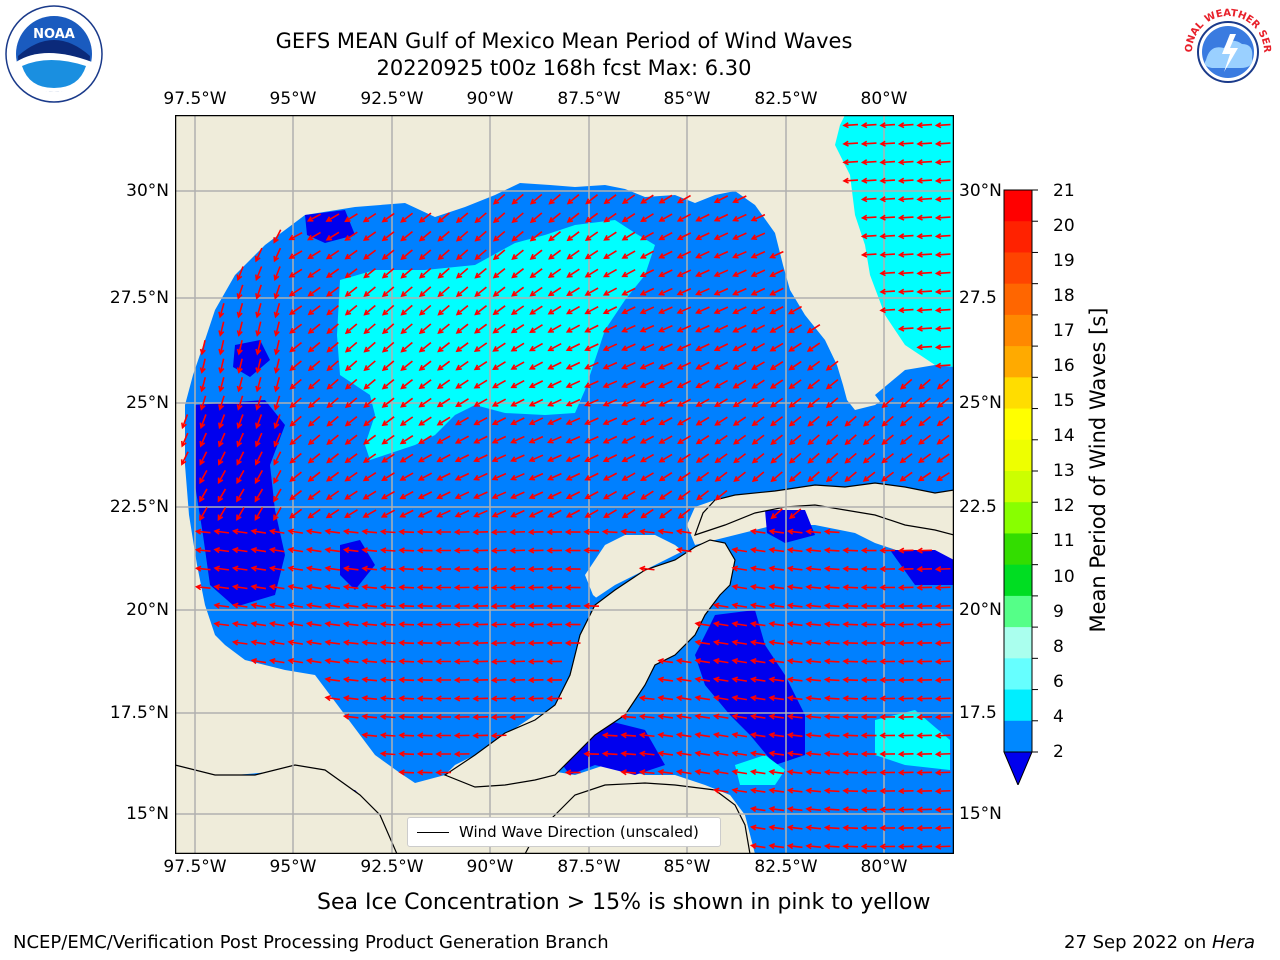  Describe the element at coordinates (1064, 401) in the screenshot. I see `colorbar-label: 15` at that location.